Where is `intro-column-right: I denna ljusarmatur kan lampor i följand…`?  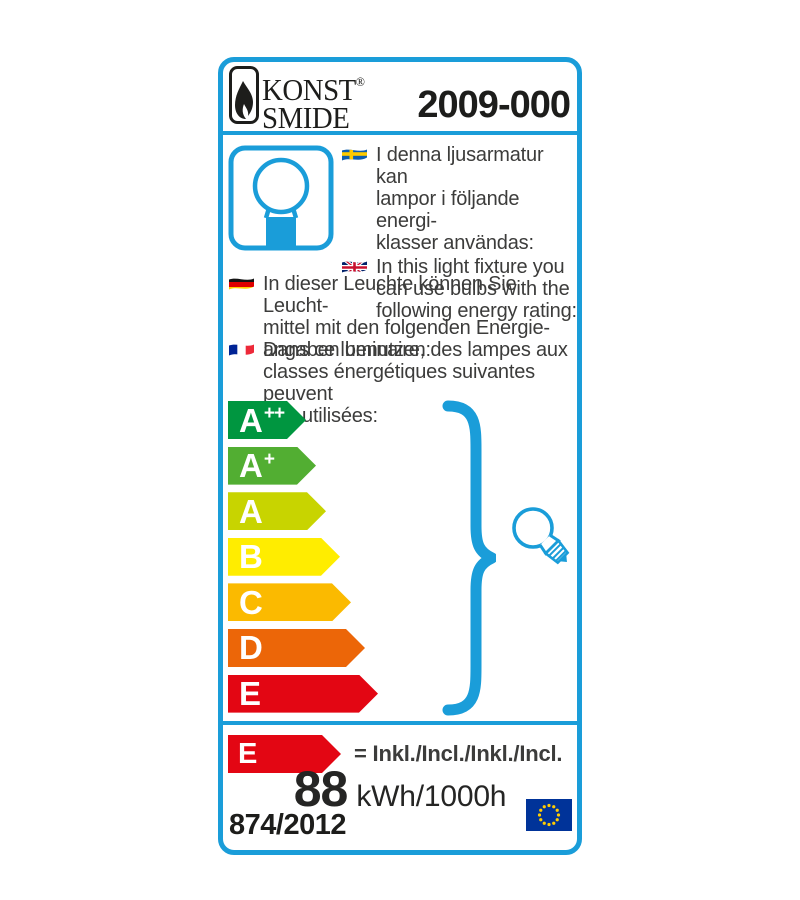 intro-column-right: I denna ljusarmatur kan lampor i följand… is located at coordinates (459, 233).